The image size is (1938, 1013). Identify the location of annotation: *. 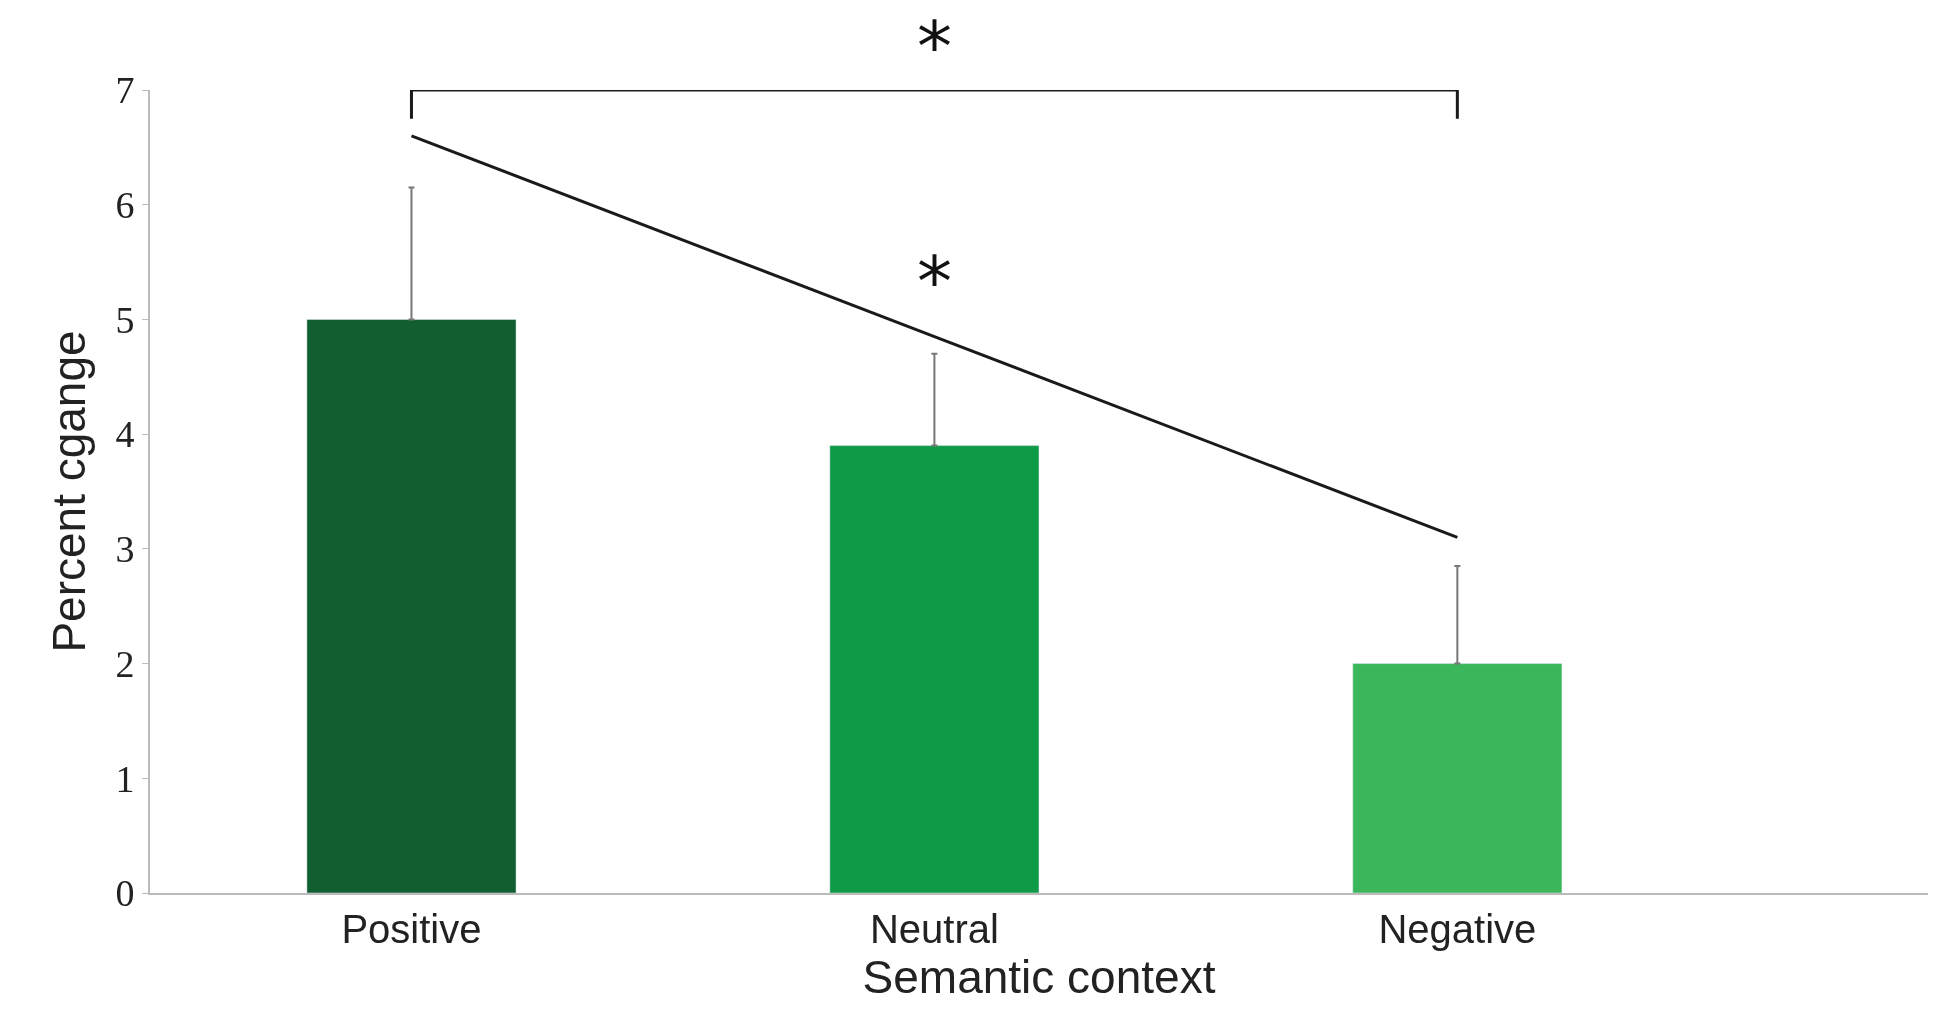
(934, 282).